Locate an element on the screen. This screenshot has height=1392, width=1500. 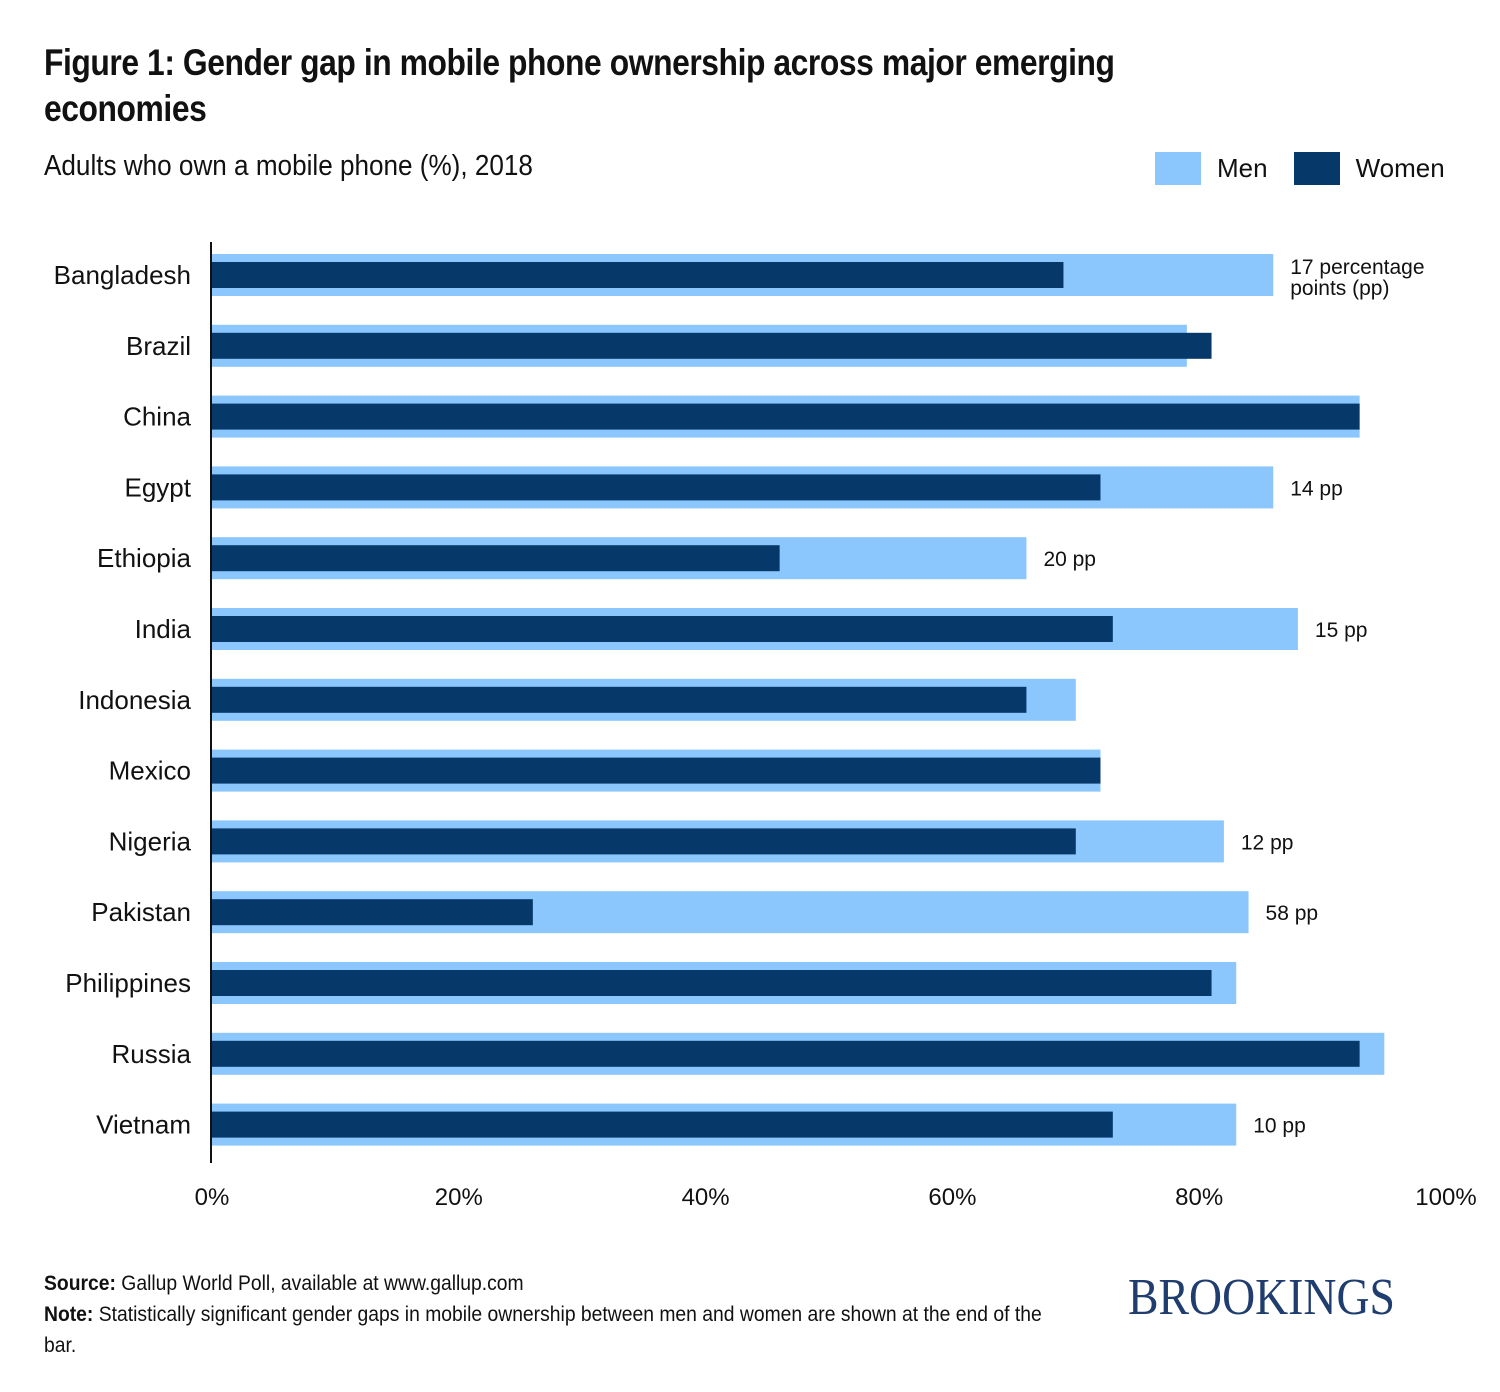
x-tick-label: 60% is located at coordinates (952, 1197).